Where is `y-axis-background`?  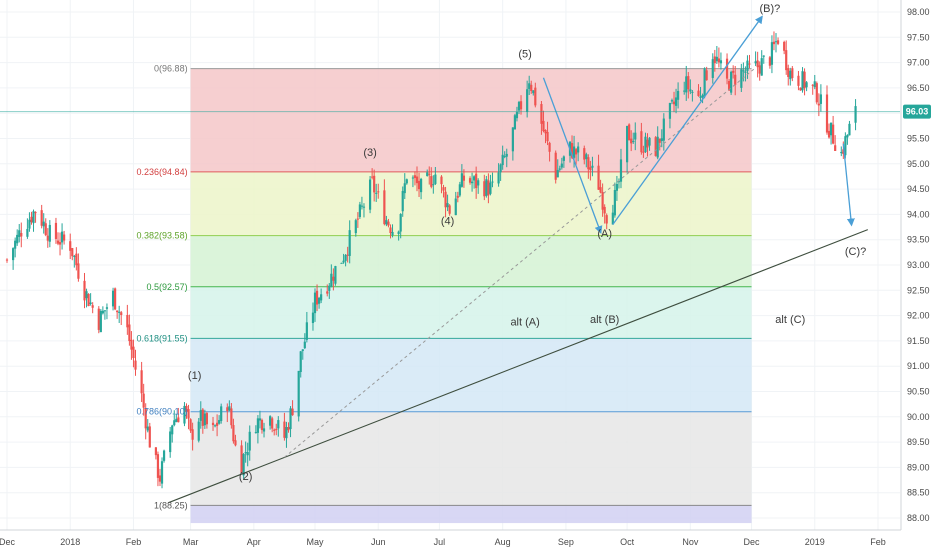
y-axis-background is located at coordinates (916, 275).